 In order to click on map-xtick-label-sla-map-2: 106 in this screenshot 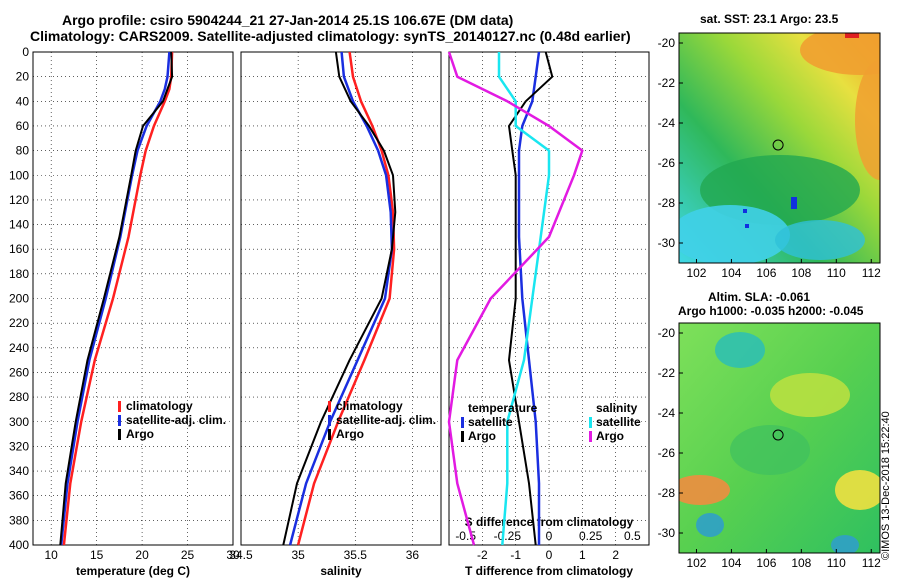, I will do `click(766, 563)`.